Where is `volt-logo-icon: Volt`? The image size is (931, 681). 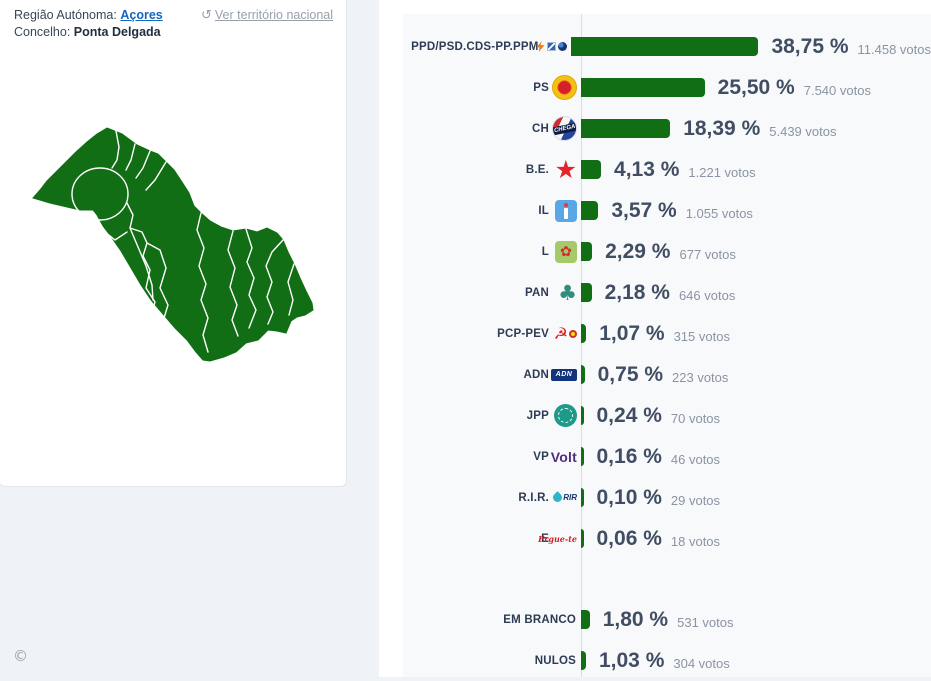
volt-logo-icon: Volt is located at coordinates (563, 456).